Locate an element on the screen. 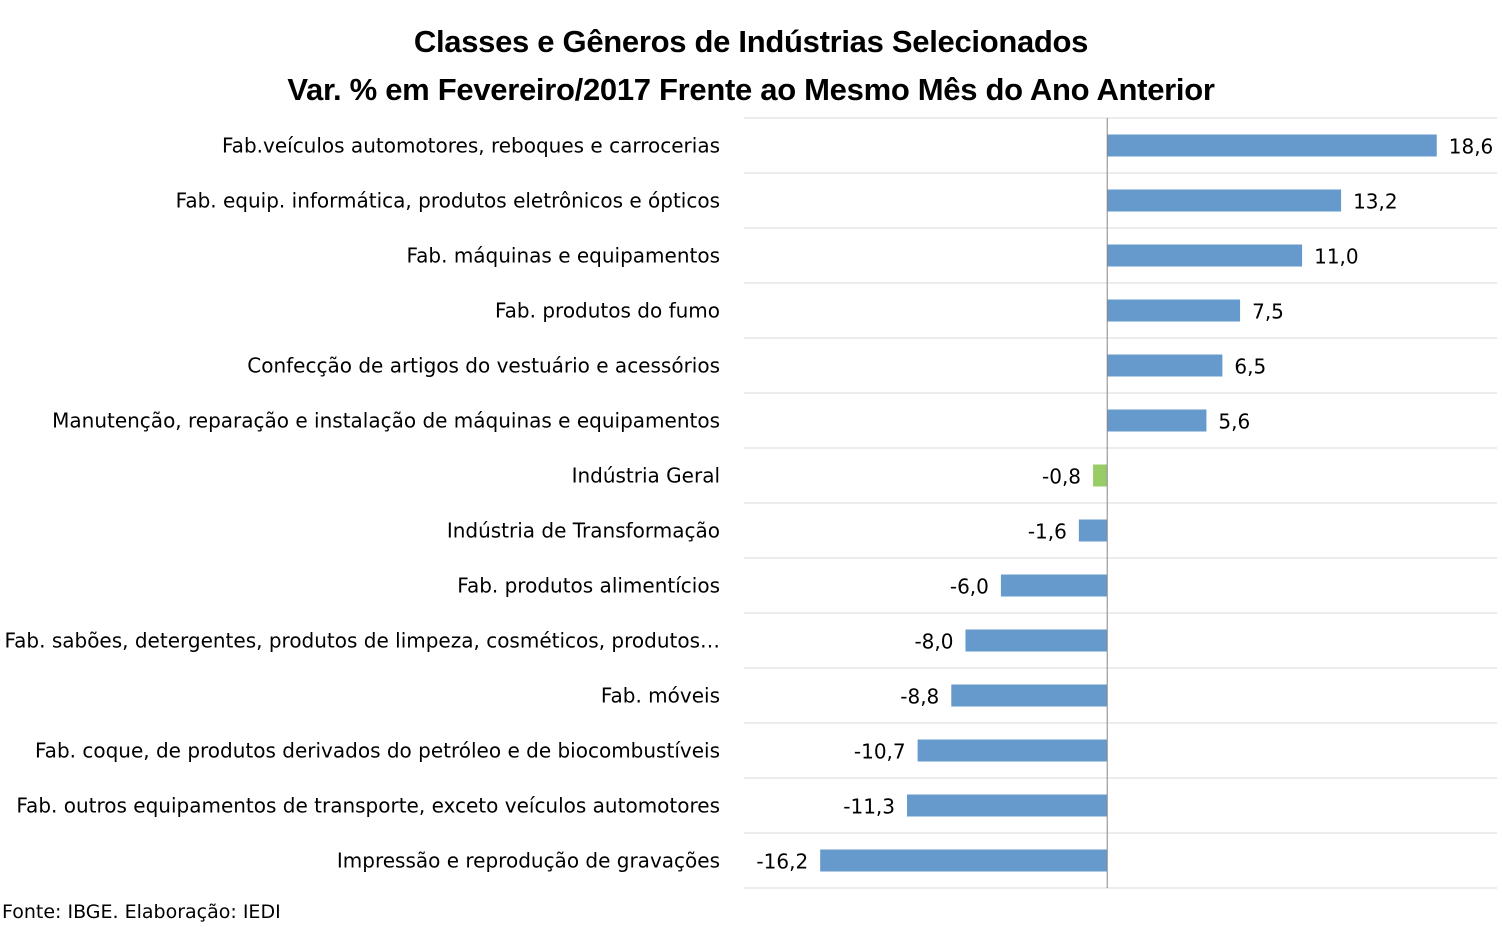 The height and width of the screenshot is (929, 1502). data-label: -6,0 is located at coordinates (969, 587).